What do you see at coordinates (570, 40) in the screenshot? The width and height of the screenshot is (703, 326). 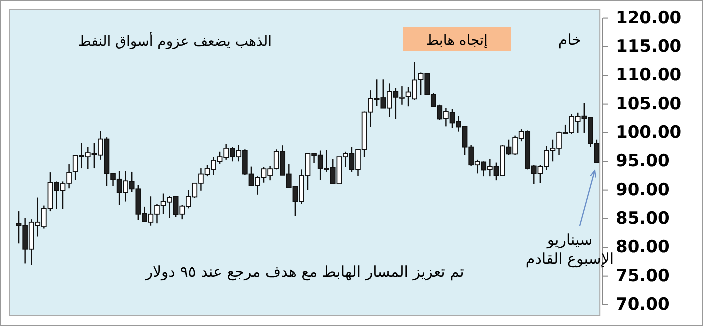 I see `annotation: خام` at bounding box center [570, 40].